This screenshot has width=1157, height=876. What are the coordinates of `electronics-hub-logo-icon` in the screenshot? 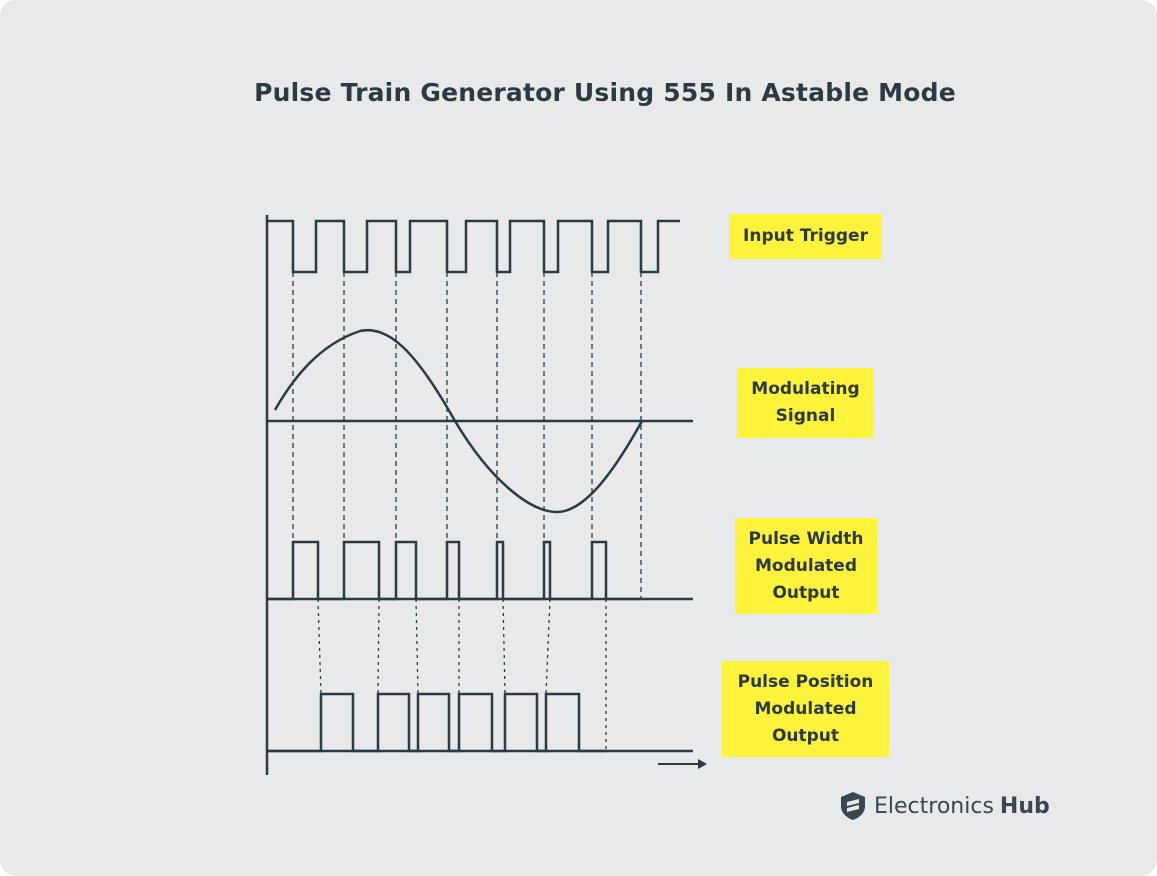 It's located at (853, 806).